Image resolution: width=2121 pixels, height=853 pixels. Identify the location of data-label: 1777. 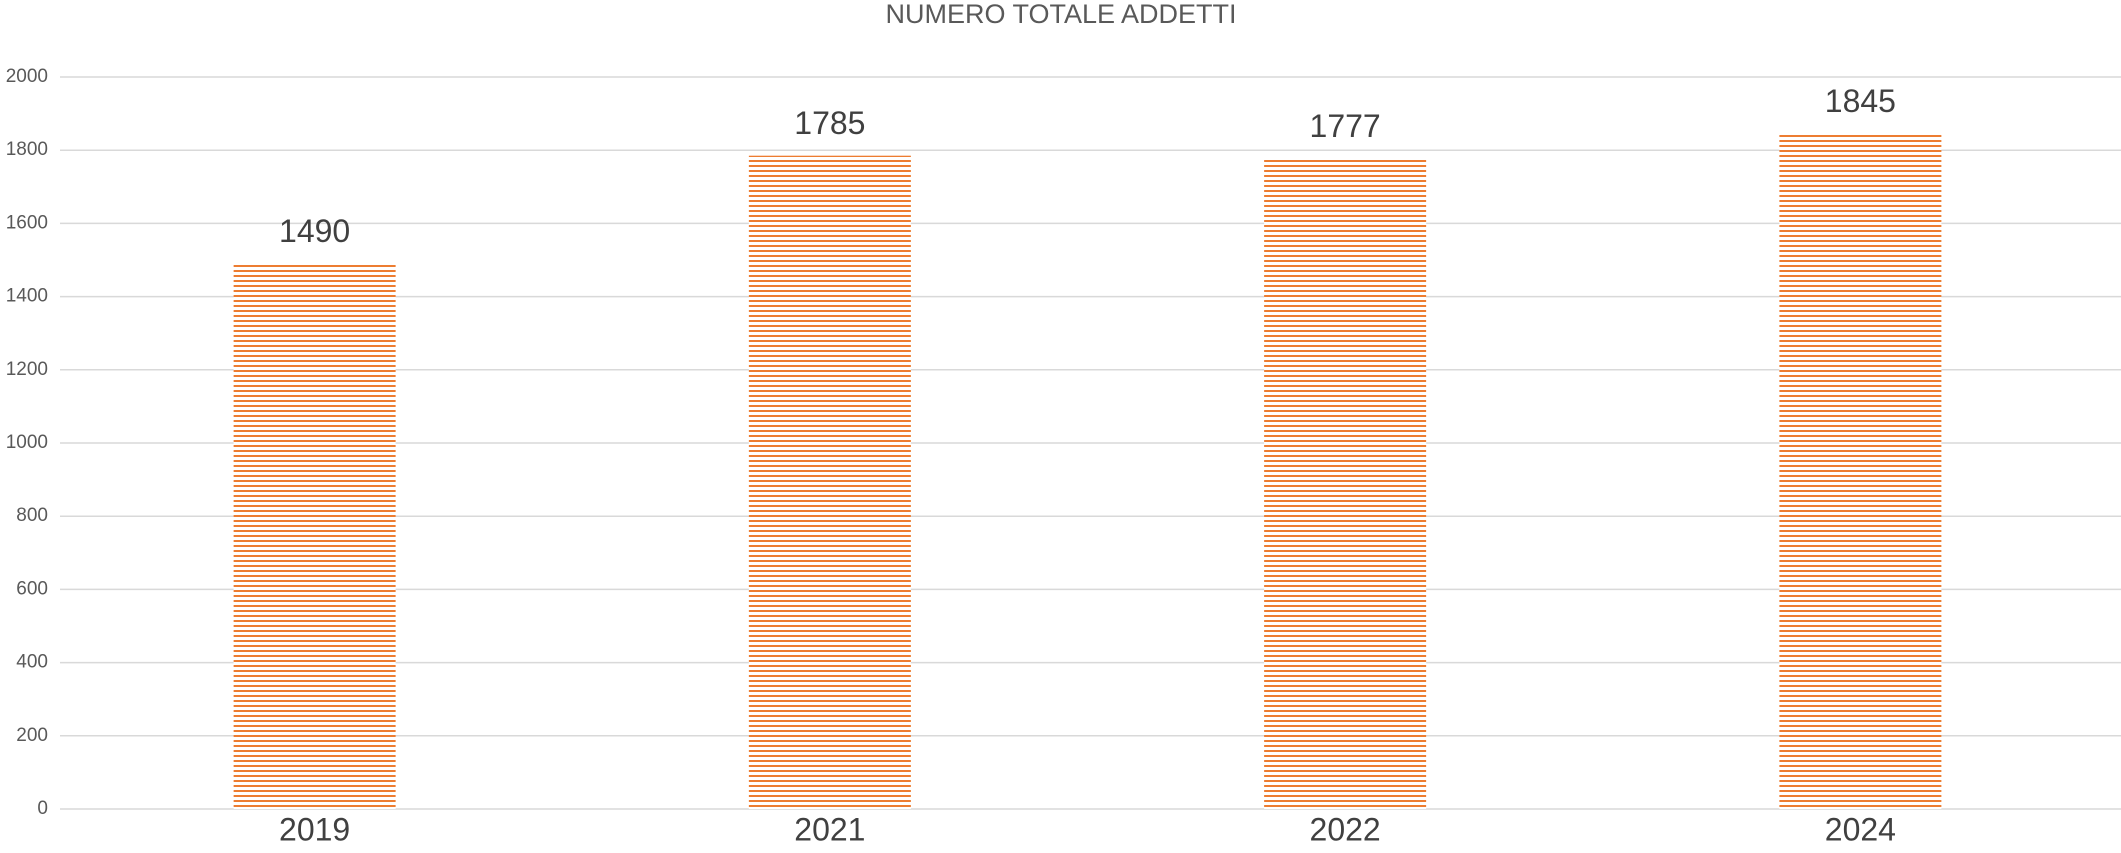
(1345, 126).